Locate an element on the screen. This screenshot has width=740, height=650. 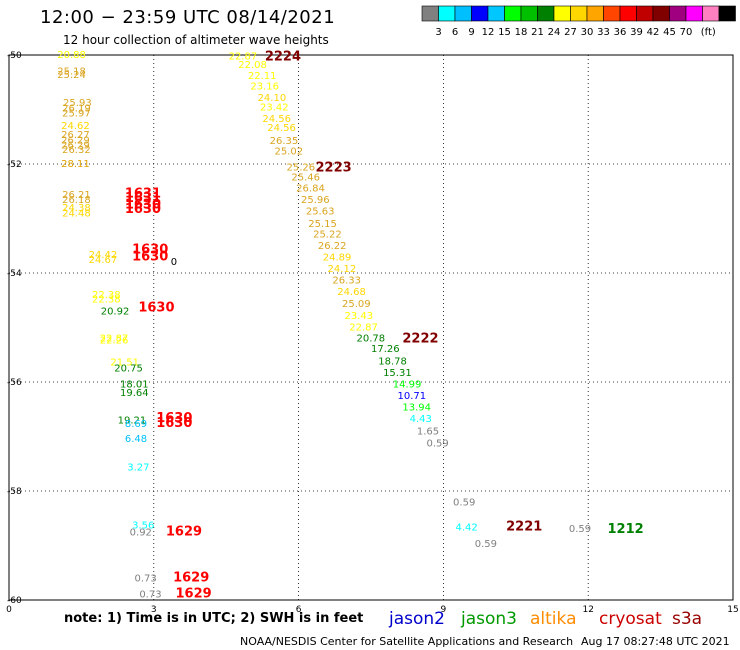
wave-height-point: 24.67 is located at coordinates (103, 260).